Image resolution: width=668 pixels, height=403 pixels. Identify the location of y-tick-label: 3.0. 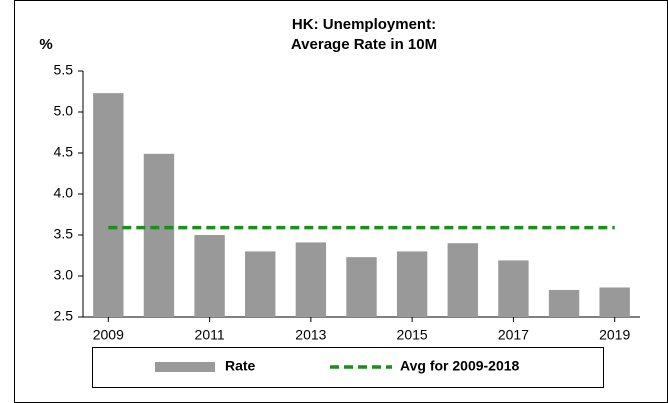
(64, 275).